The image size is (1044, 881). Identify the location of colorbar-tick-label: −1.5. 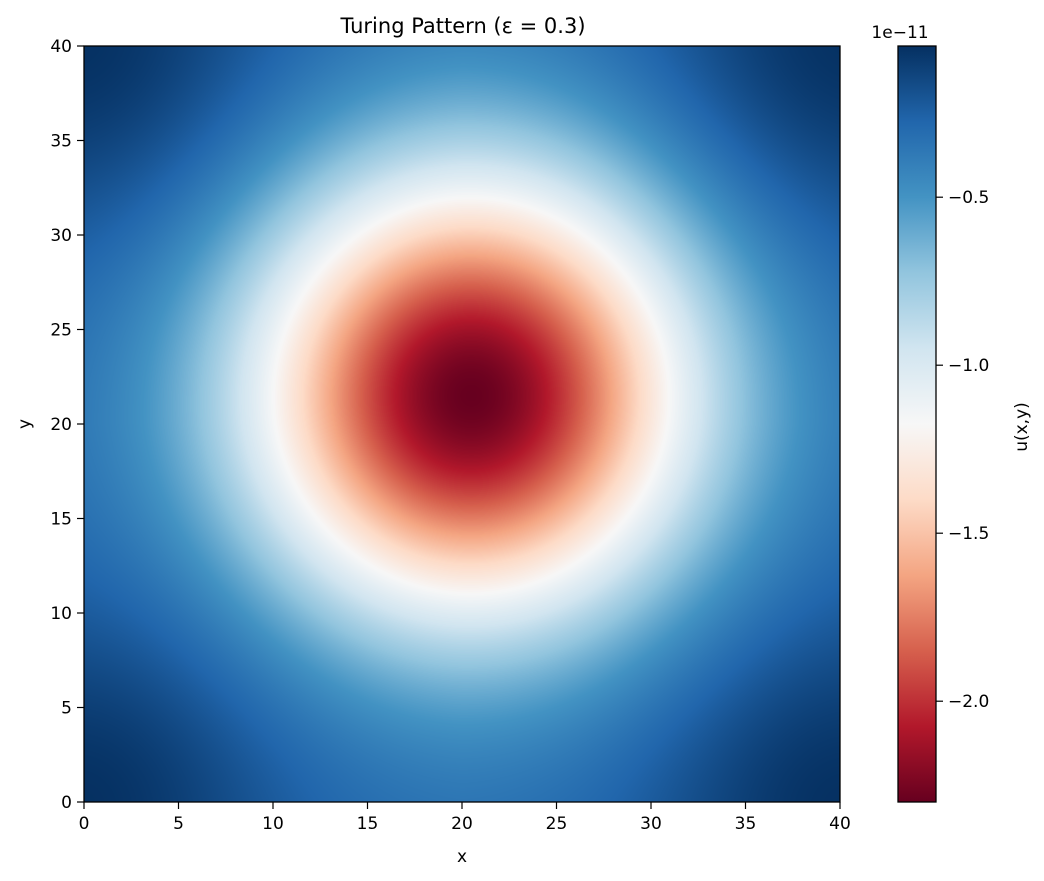
(968, 534).